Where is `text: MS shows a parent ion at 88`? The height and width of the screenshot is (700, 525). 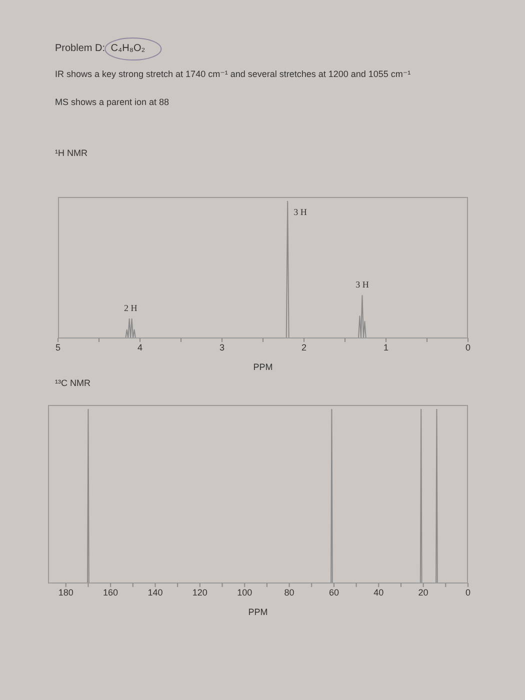
text: MS shows a parent ion at 88 is located at coordinates (112, 102).